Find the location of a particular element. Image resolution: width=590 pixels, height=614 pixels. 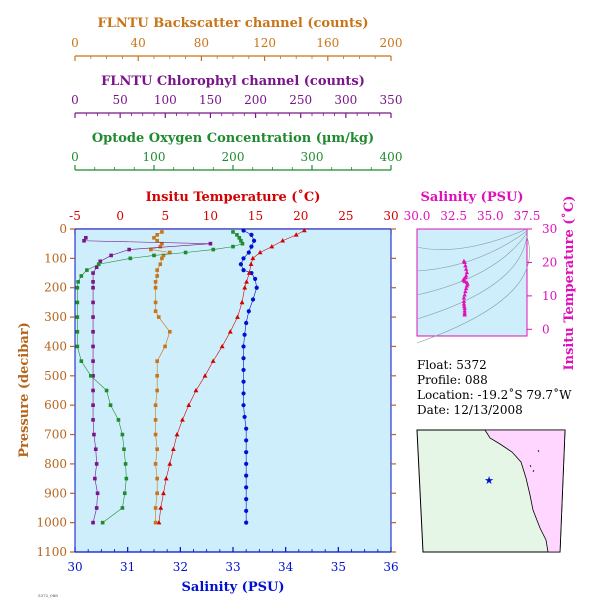

ts-salinity-tick-label: 32.5 is located at coordinates (453, 216).